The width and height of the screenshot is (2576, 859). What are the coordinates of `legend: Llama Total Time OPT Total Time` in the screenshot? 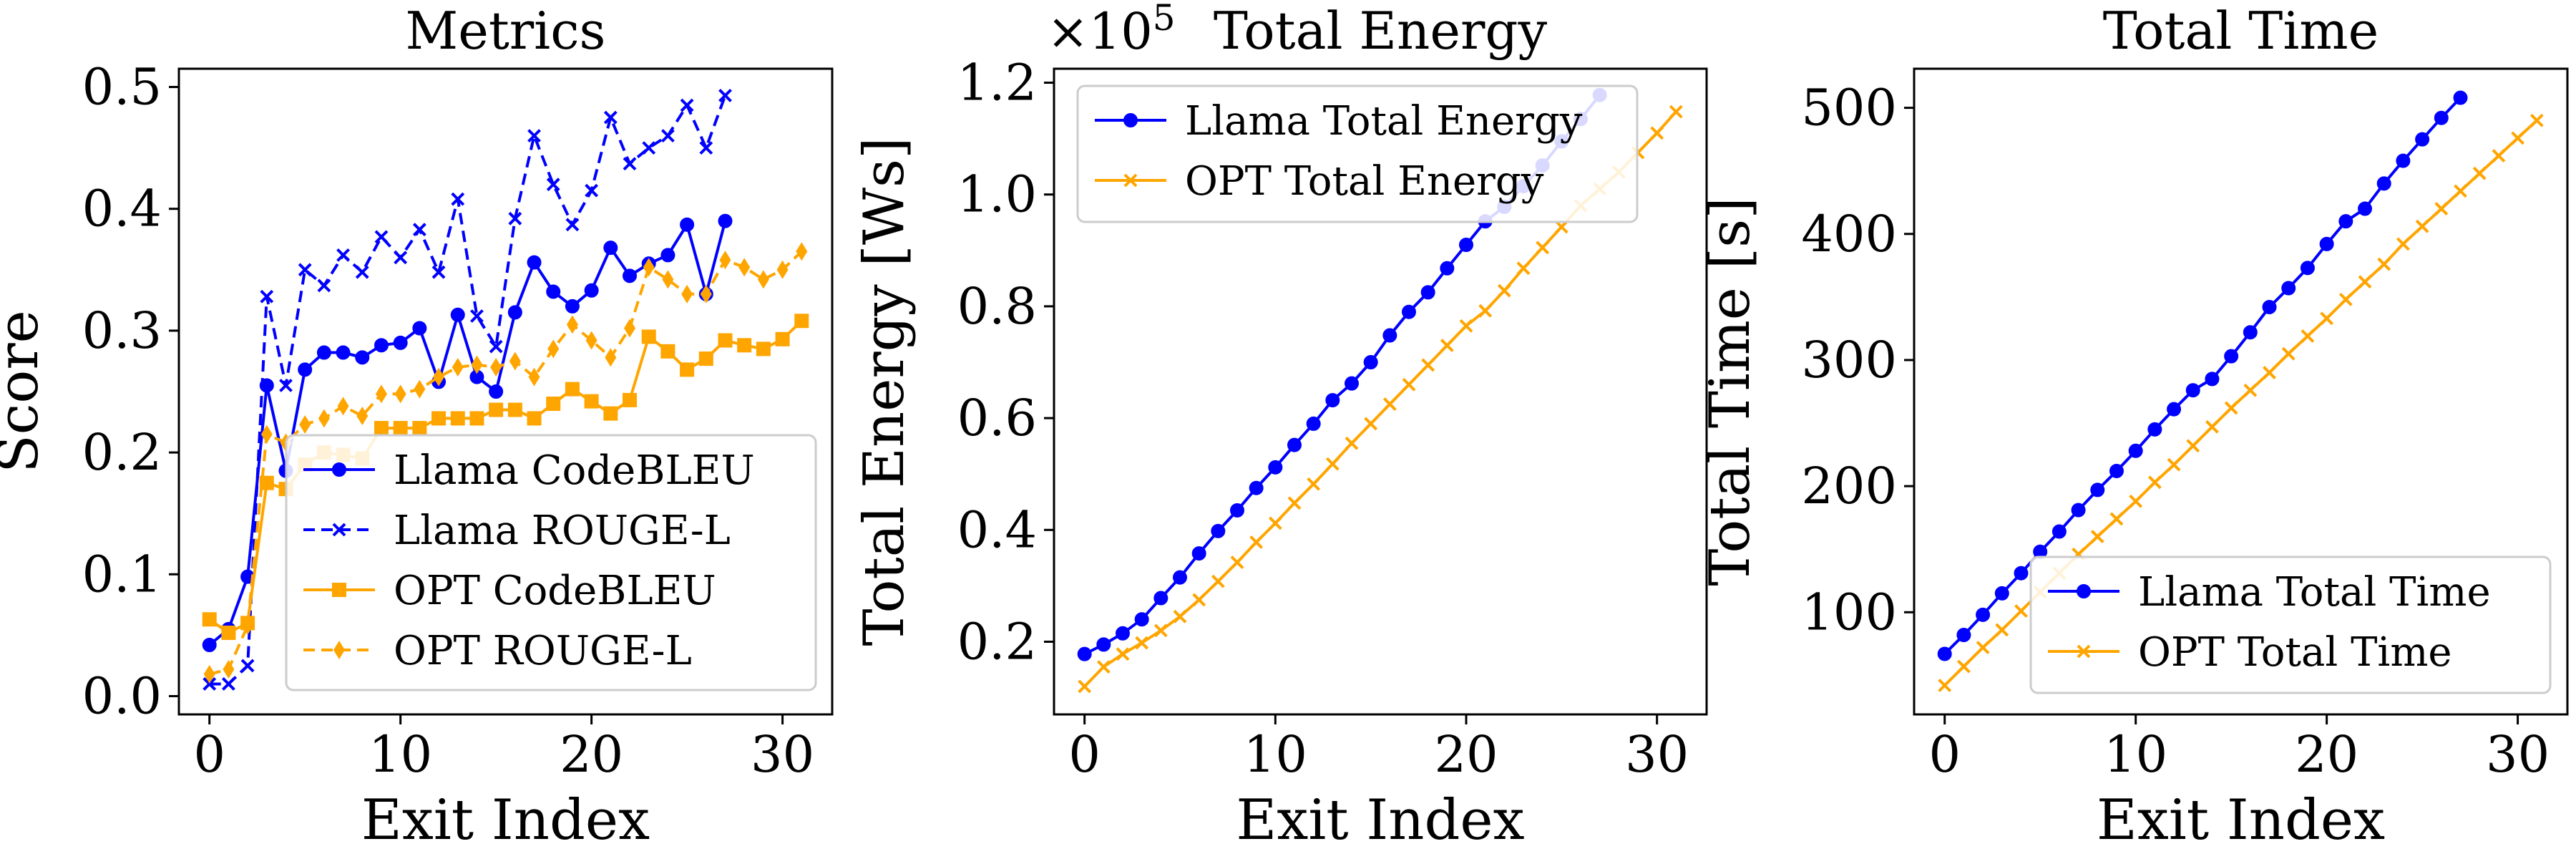 It's located at (2290, 624).